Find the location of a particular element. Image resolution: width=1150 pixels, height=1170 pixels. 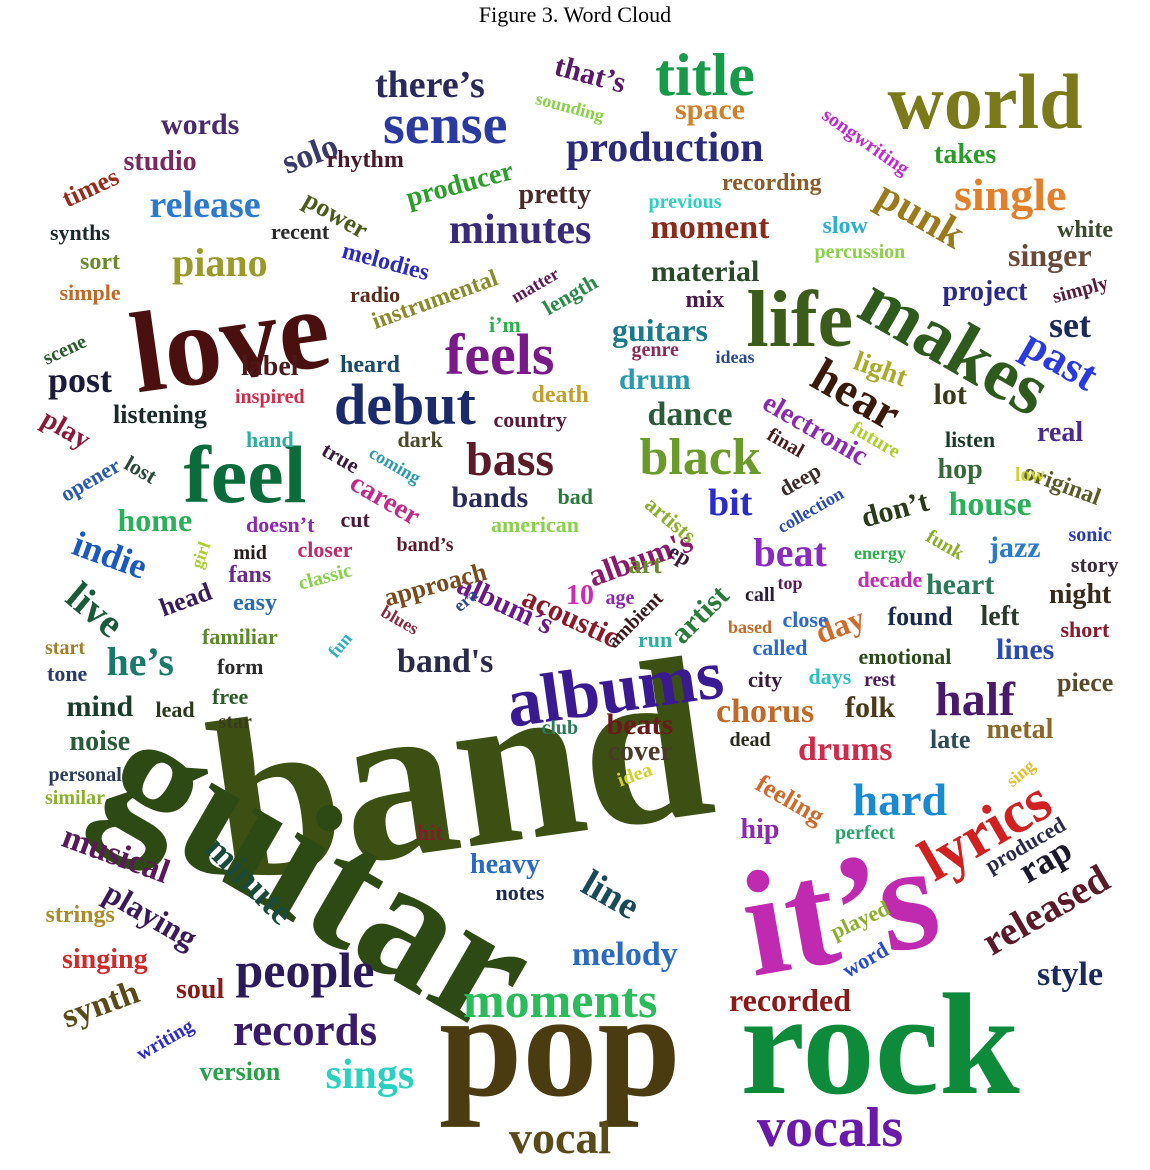

word-folk: folk is located at coordinates (870, 707).